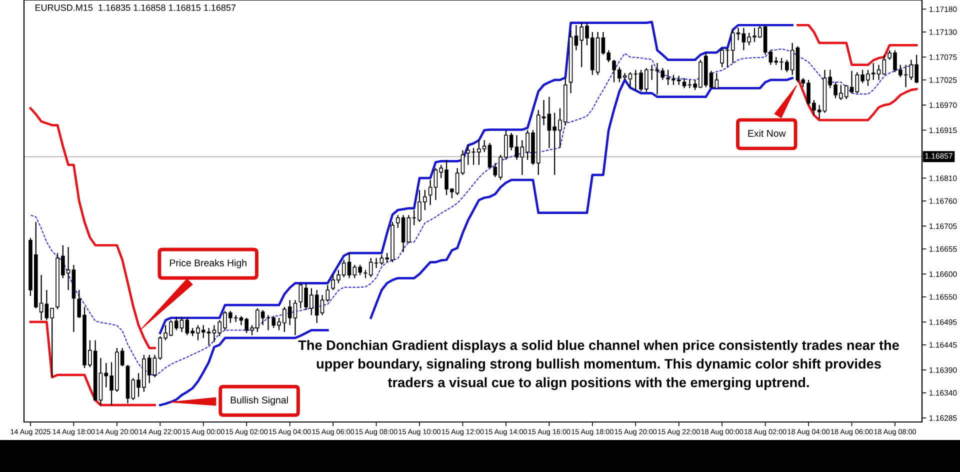  What do you see at coordinates (136, 7) in the screenshot?
I see `chart-title: EURUSD.M15 1.16835 1.16858 1.16815 1.16857` at bounding box center [136, 7].